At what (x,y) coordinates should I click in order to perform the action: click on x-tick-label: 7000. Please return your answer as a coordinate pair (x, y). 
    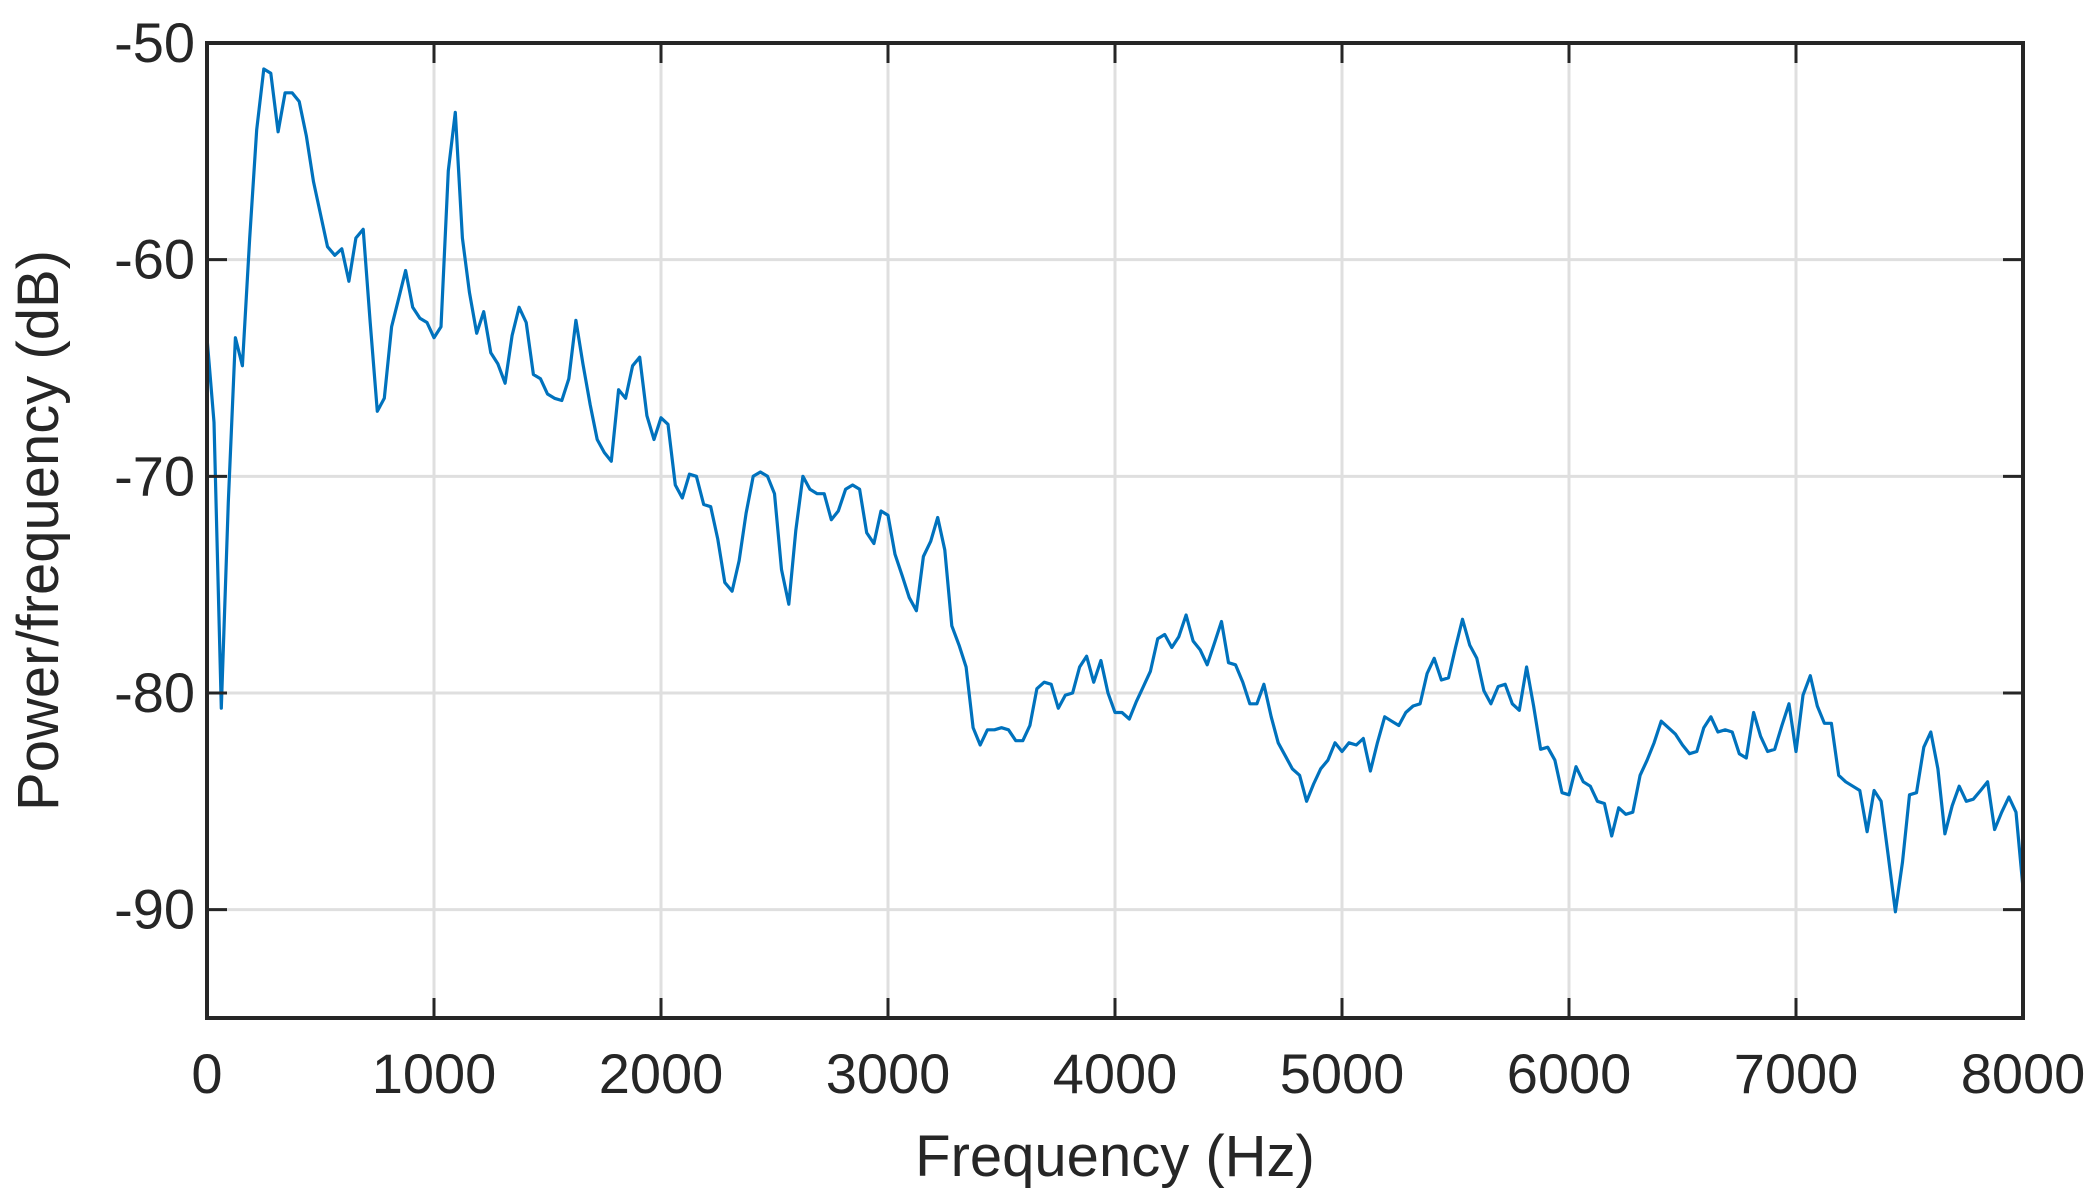
    Looking at the image, I should click on (1796, 1073).